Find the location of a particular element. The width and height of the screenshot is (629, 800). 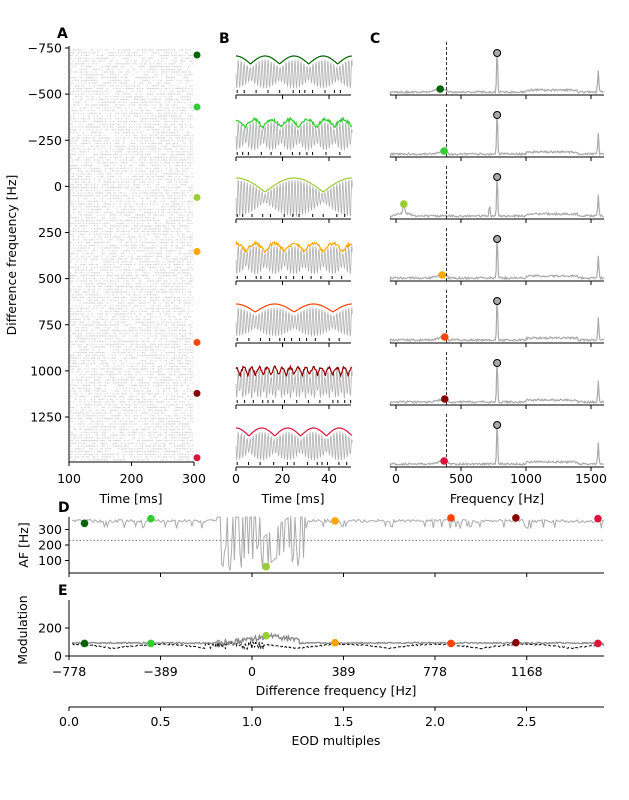

panelB-xtick-label: 20 is located at coordinates (283, 478).